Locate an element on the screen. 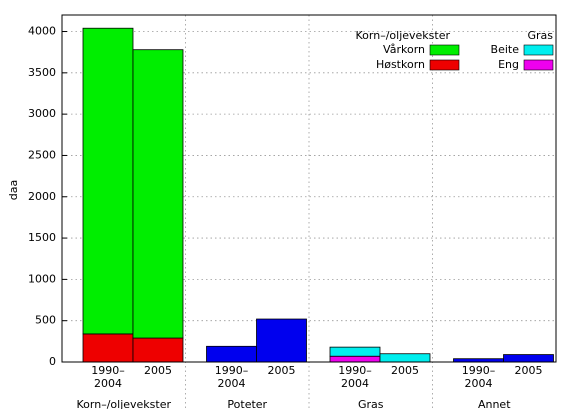 This screenshot has width=564, height=409. y-tick-label: 1500 is located at coordinates (42, 237).